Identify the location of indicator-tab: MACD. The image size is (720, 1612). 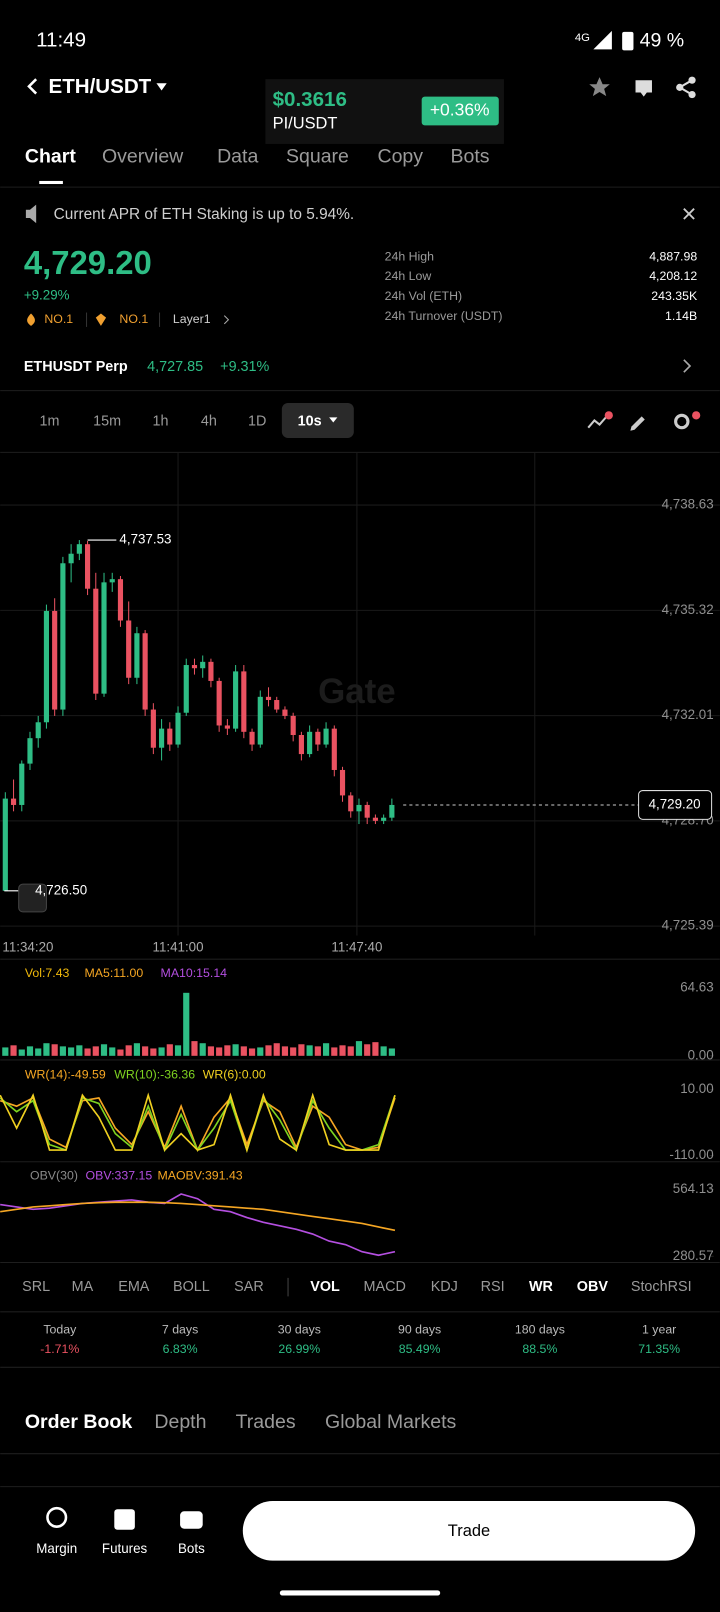
(385, 1287).